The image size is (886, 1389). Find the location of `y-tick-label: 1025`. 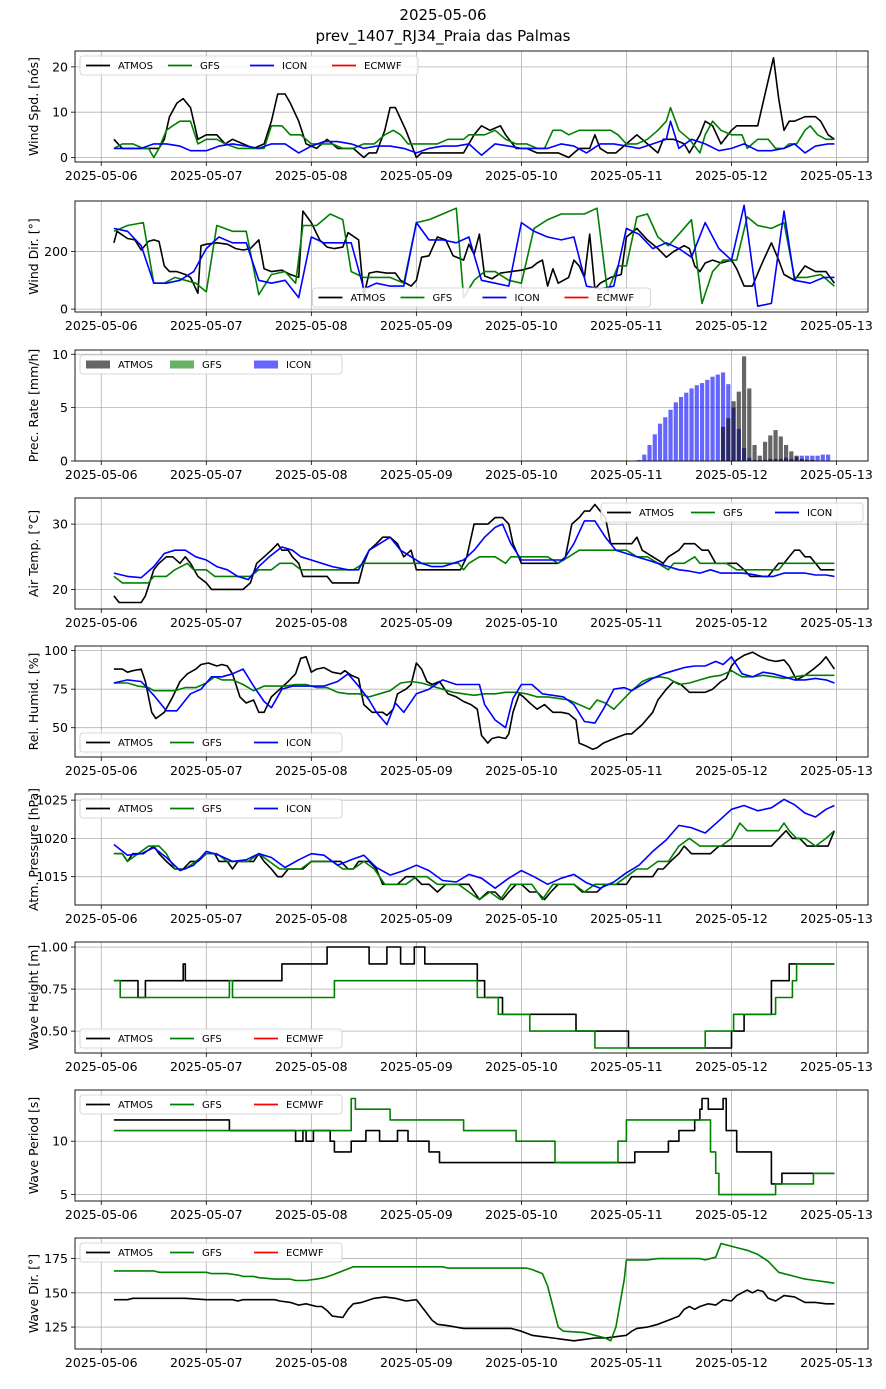

y-tick-label: 1025 is located at coordinates (52, 800).